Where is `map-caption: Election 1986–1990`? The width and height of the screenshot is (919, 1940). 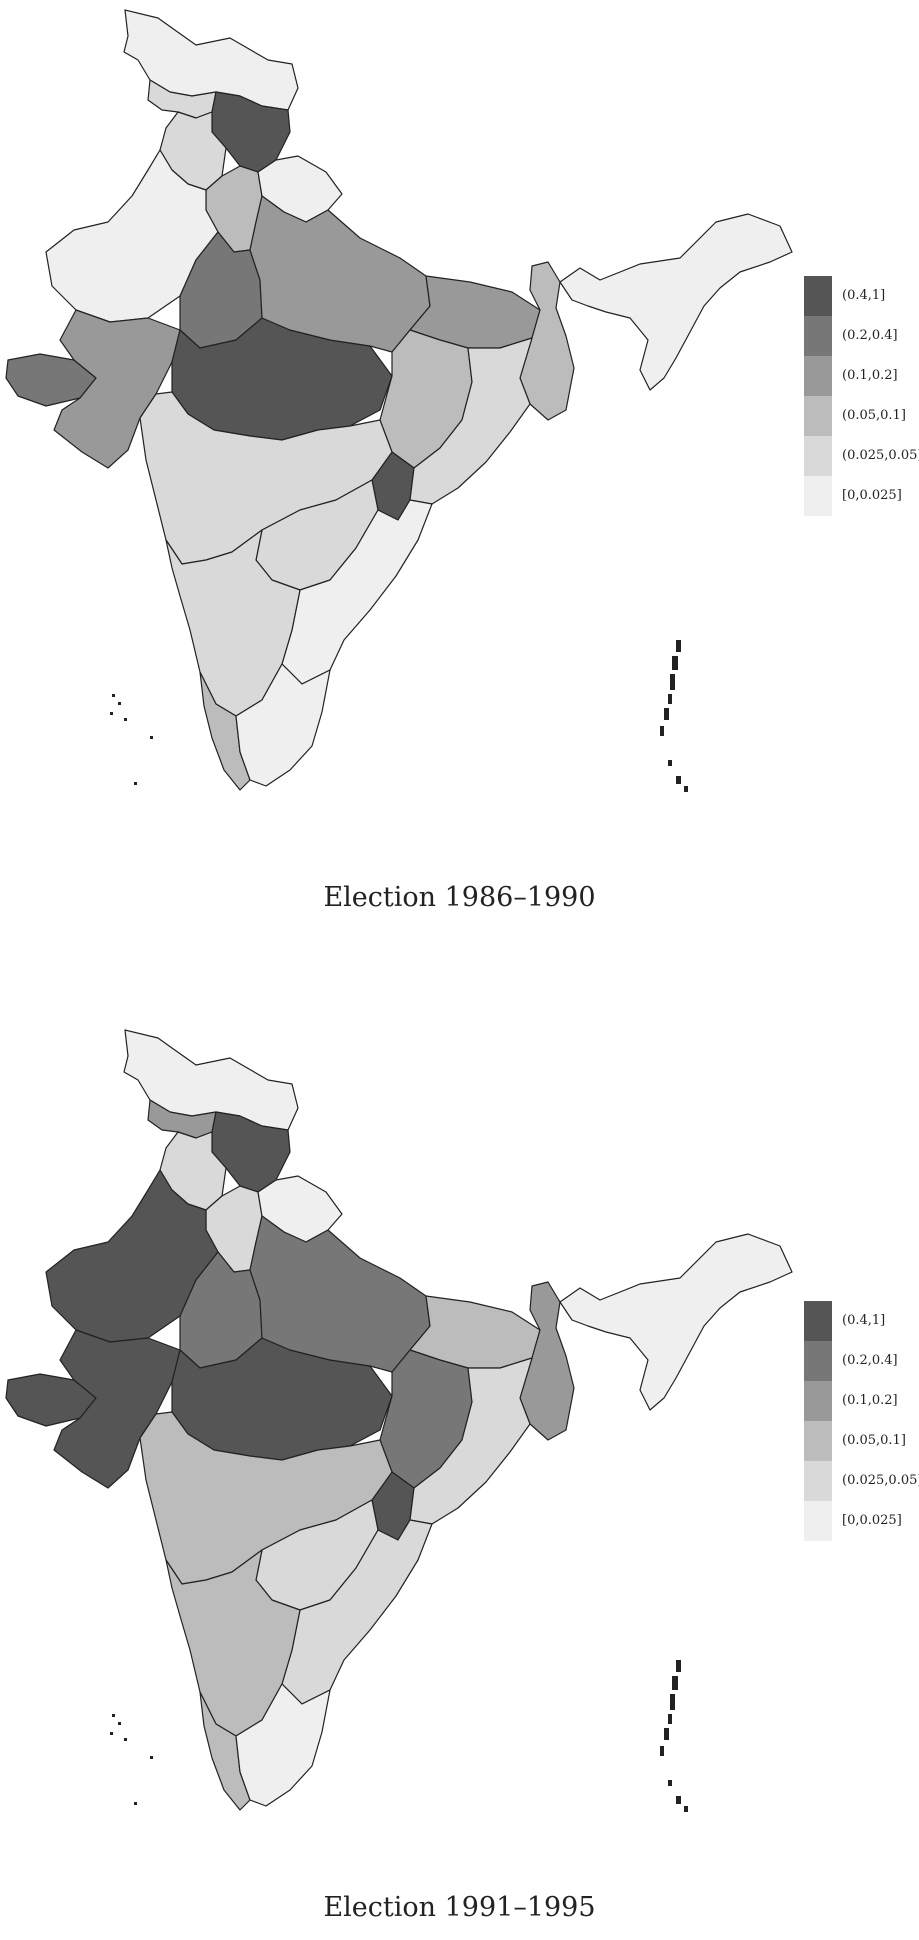 map-caption: Election 1986–1990 is located at coordinates (459, 897).